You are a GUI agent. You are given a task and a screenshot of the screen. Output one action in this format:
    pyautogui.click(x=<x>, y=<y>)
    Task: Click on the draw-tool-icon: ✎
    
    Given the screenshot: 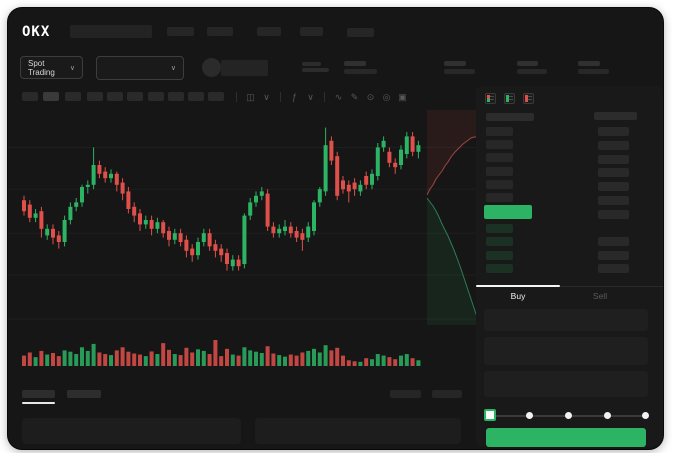 What is the action you would take?
    pyautogui.click(x=354, y=97)
    